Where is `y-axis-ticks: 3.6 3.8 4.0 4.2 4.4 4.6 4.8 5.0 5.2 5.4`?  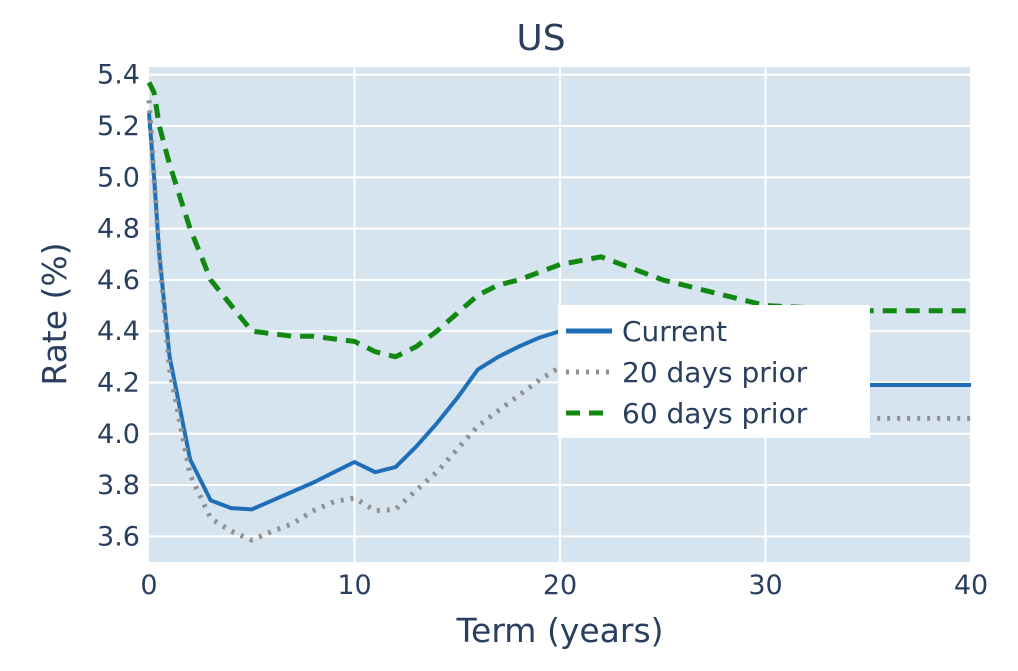 y-axis-ticks: 3.6 3.8 4.0 4.2 4.4 4.6 4.8 5.0 5.2 5.4 is located at coordinates (118, 306).